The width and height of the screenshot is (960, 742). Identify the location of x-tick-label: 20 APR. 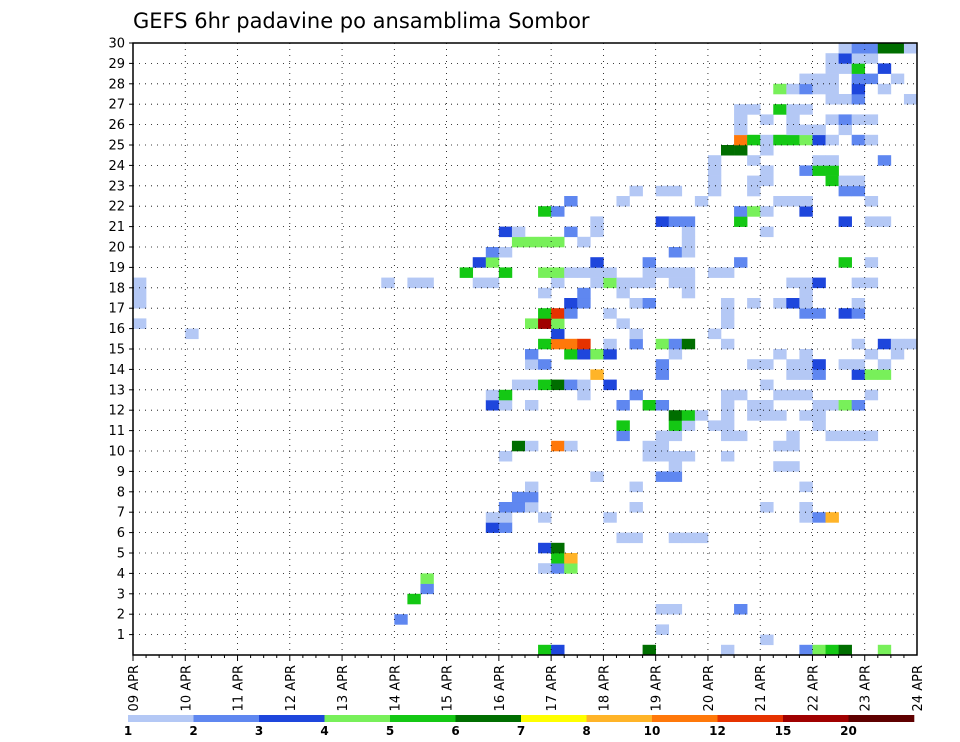
(709, 688).